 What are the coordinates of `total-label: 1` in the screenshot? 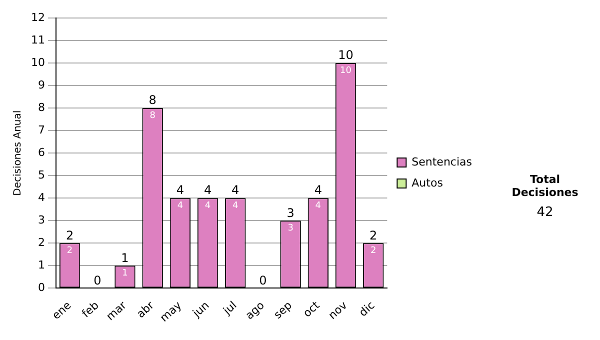 It's located at (125, 257).